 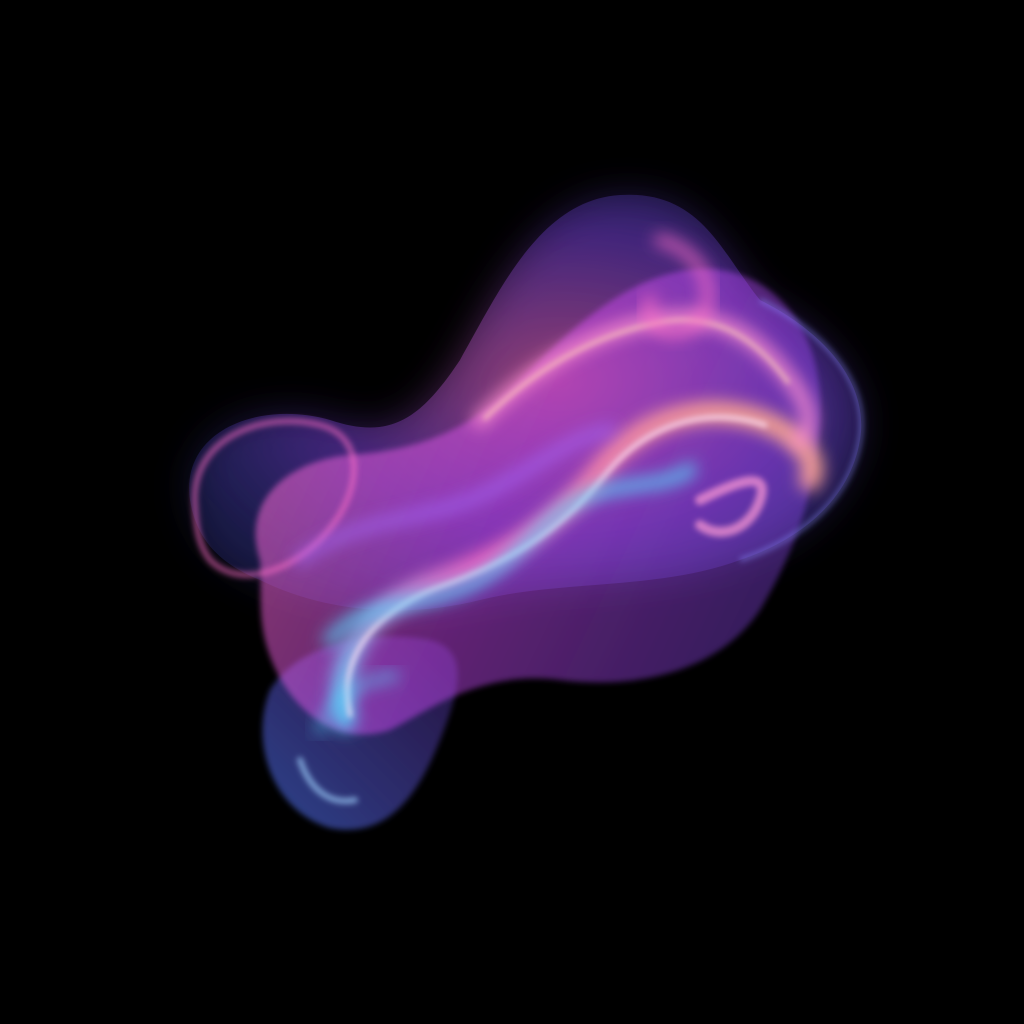 What do you see at coordinates (327, 780) in the screenshot?
I see `tail-highlight` at bounding box center [327, 780].